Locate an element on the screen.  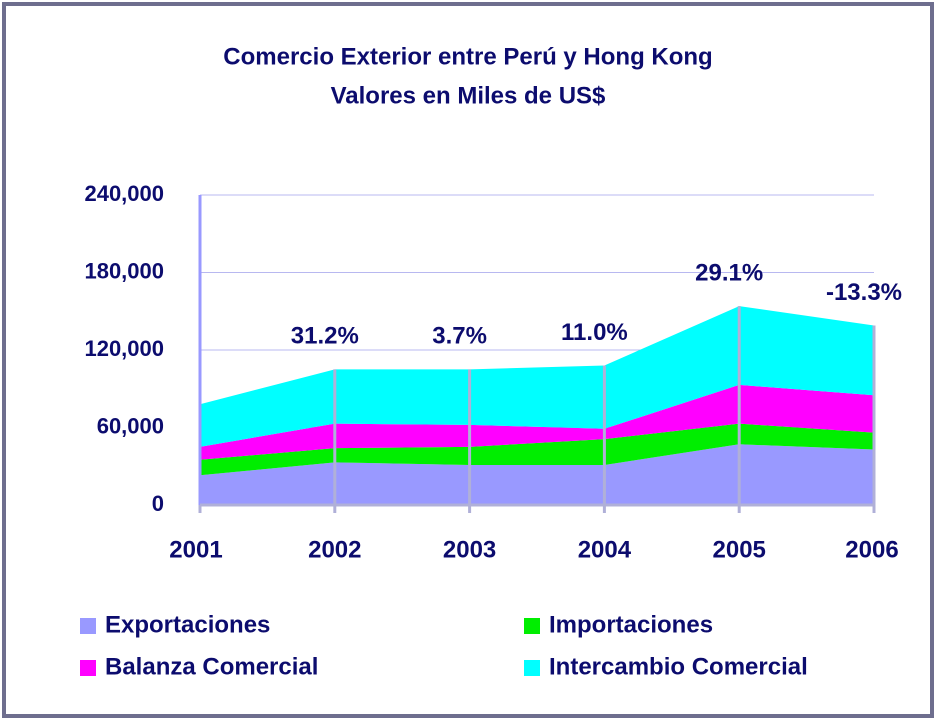
x-tick-label: 2006 is located at coordinates (871, 549).